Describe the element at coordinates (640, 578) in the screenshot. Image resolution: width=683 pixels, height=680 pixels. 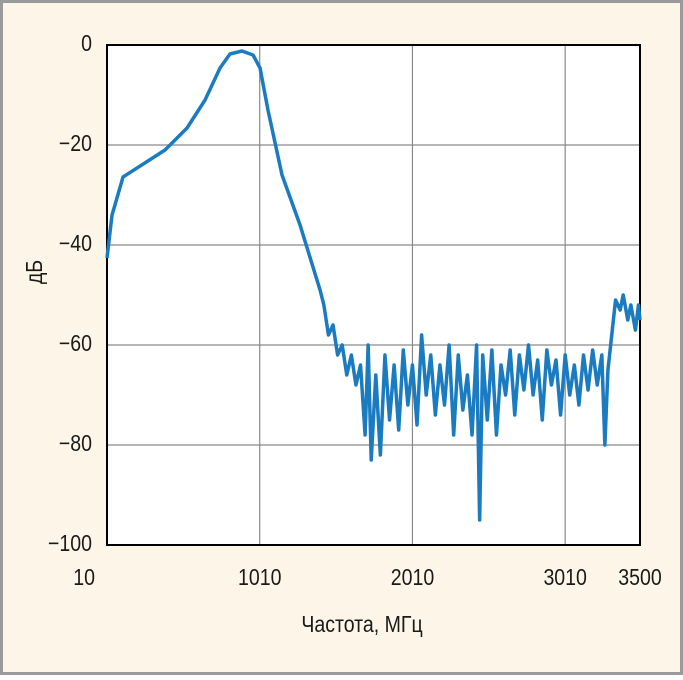
I see `x-tick-label: 3500` at that location.